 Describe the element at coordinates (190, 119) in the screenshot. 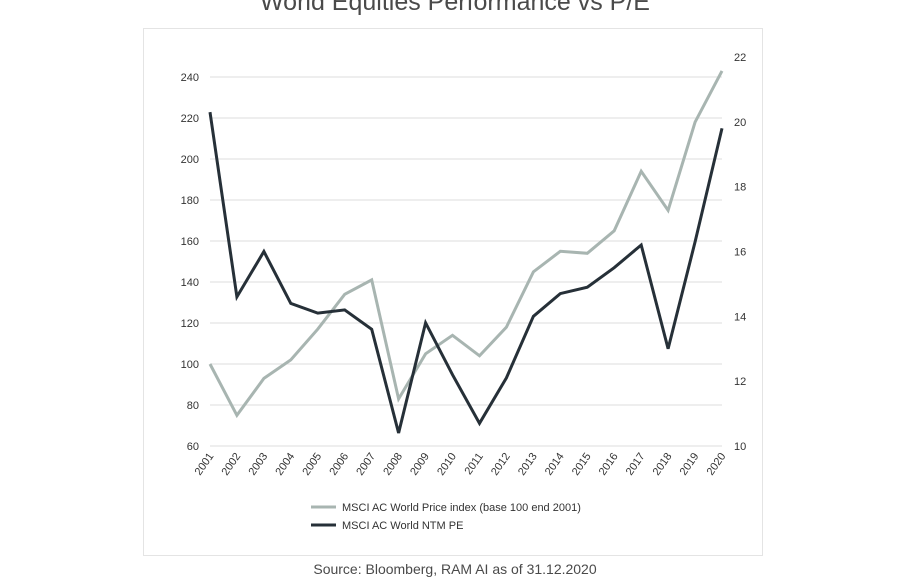

I see `left-tick-label: 220` at that location.